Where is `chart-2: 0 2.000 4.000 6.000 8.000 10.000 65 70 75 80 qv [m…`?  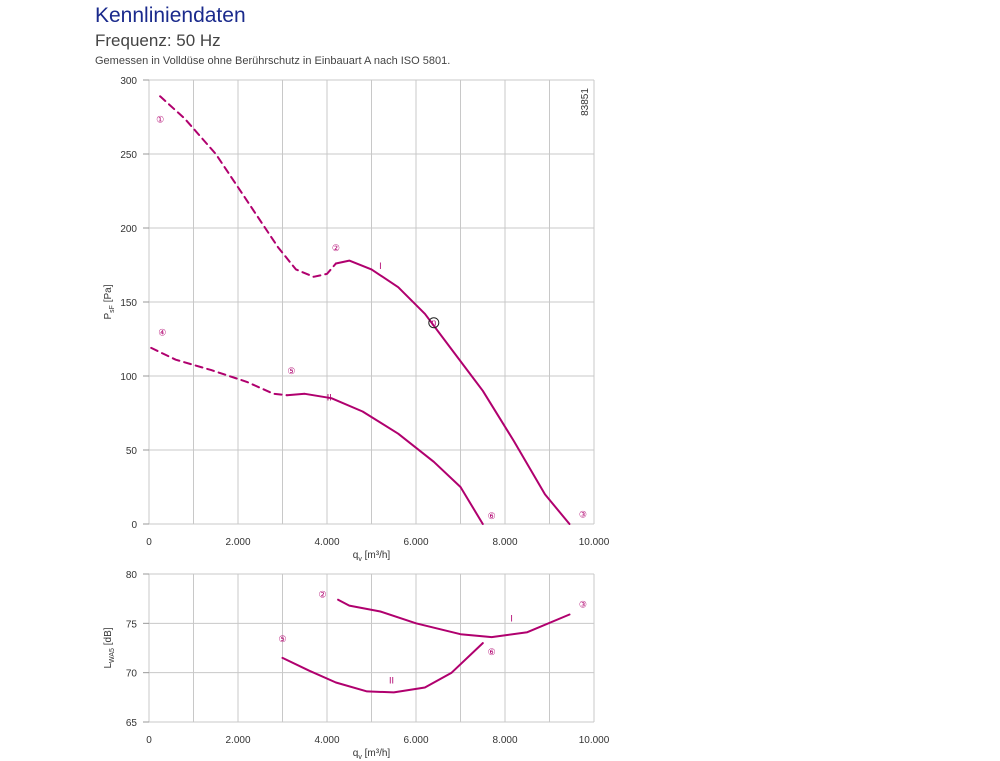
chart-2: 0 2.000 4.000 6.000 8.000 10.000 65 70 75 80 qv [m… is located at coordinates (356, 665).